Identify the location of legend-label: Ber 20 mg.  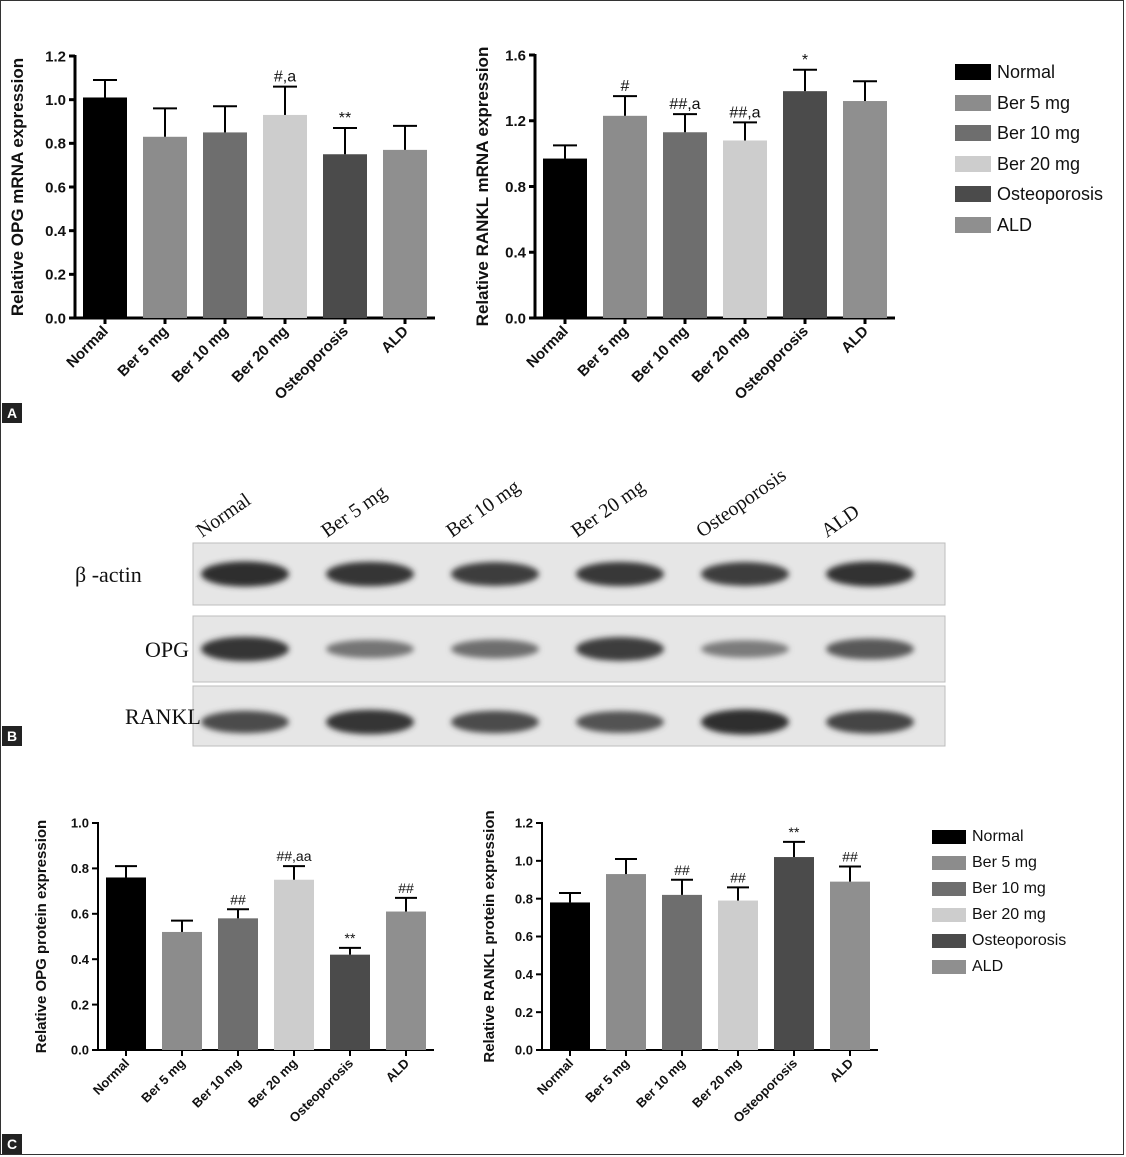
(1009, 914).